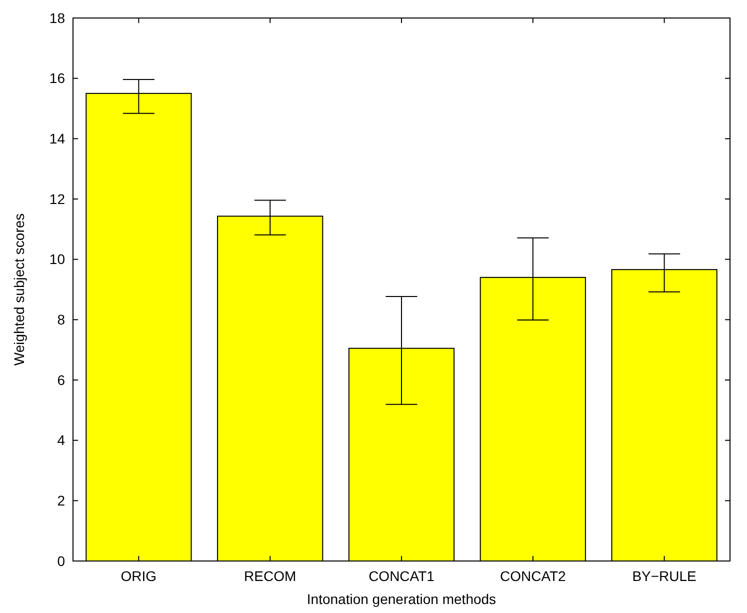 This screenshot has width=747, height=613. I want to click on y-tick-label: 4, so click(61, 440).